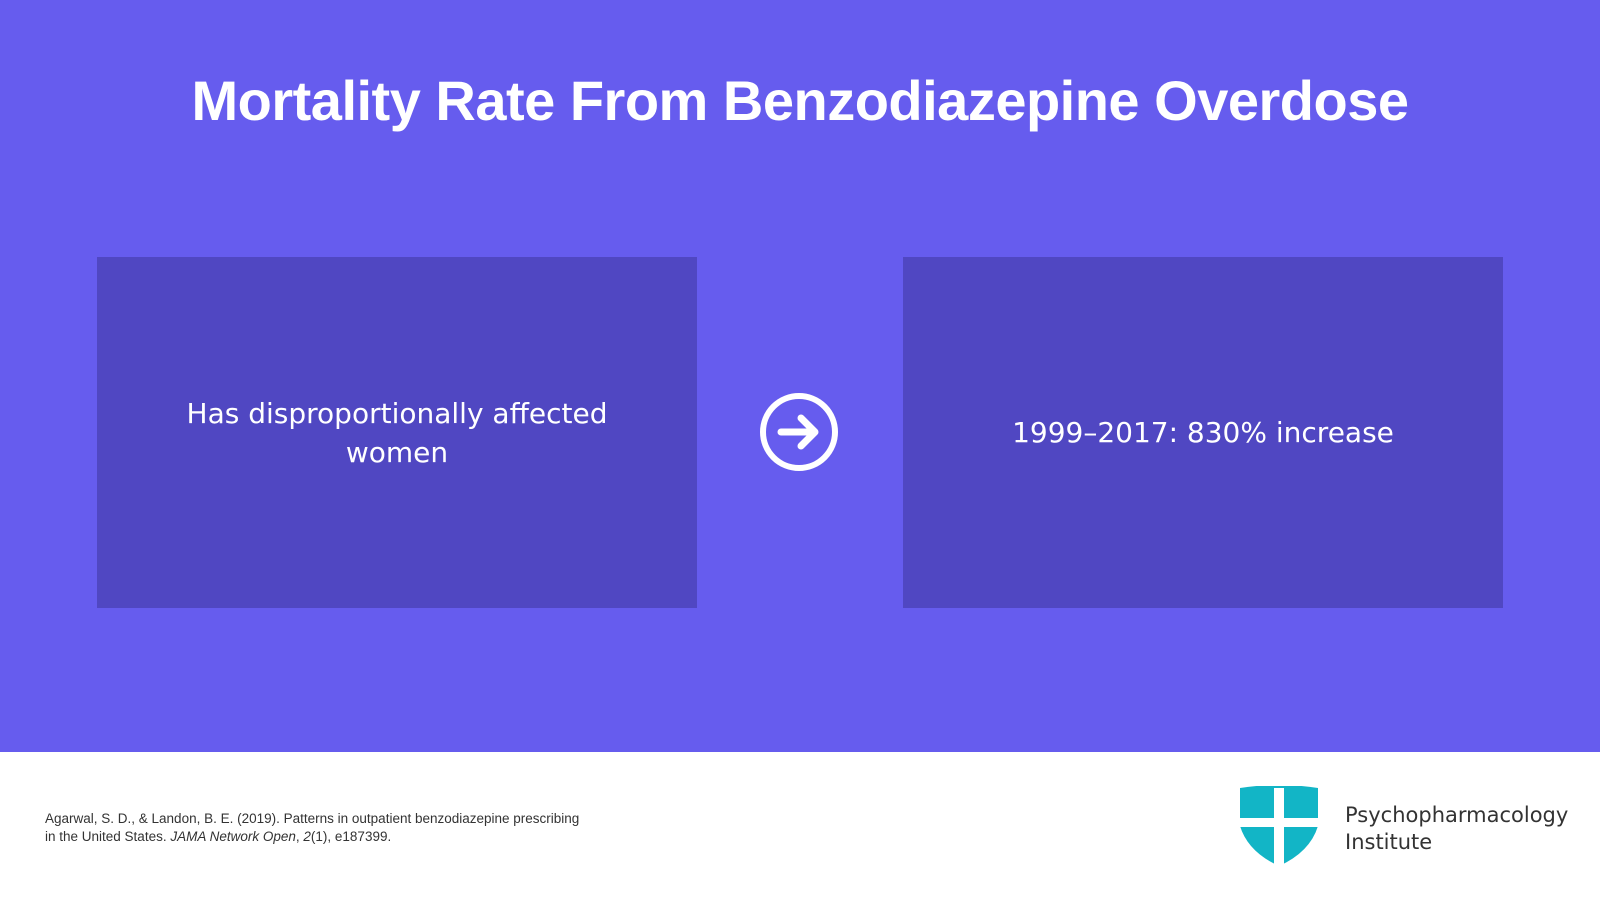 This screenshot has width=1600, height=899. Describe the element at coordinates (799, 432) in the screenshot. I see `arrow-icon` at that location.